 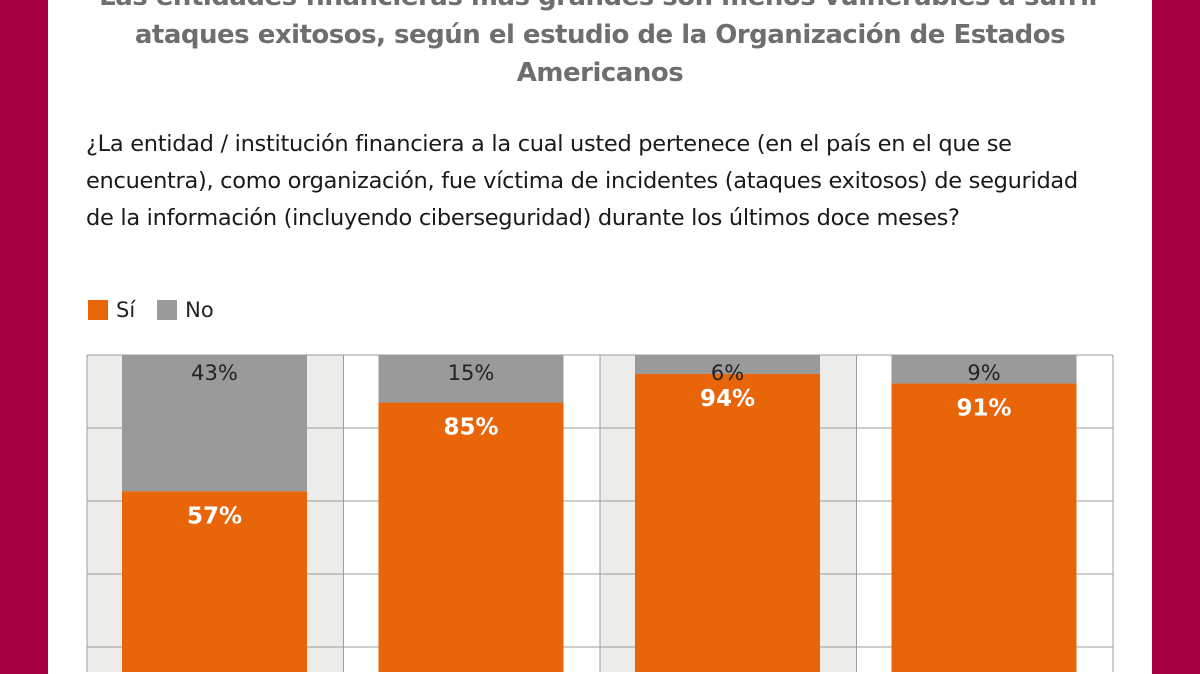 I want to click on data-label-si: 57%, so click(x=214, y=516).